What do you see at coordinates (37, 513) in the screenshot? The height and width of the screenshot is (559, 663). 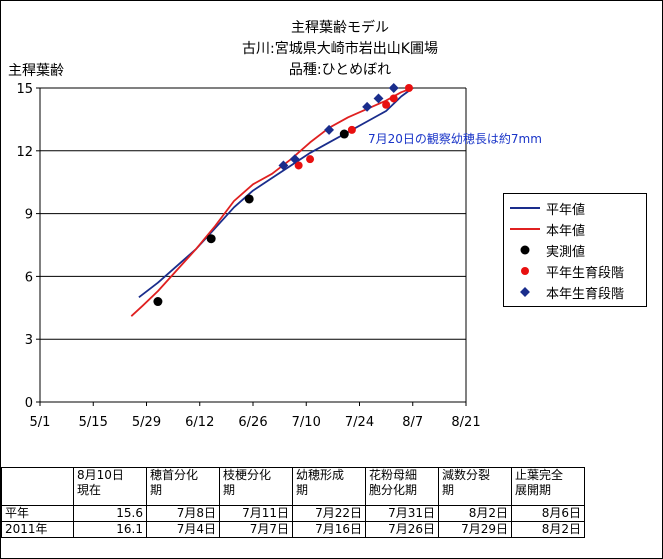 I see `table-row-label: 平年` at bounding box center [37, 513].